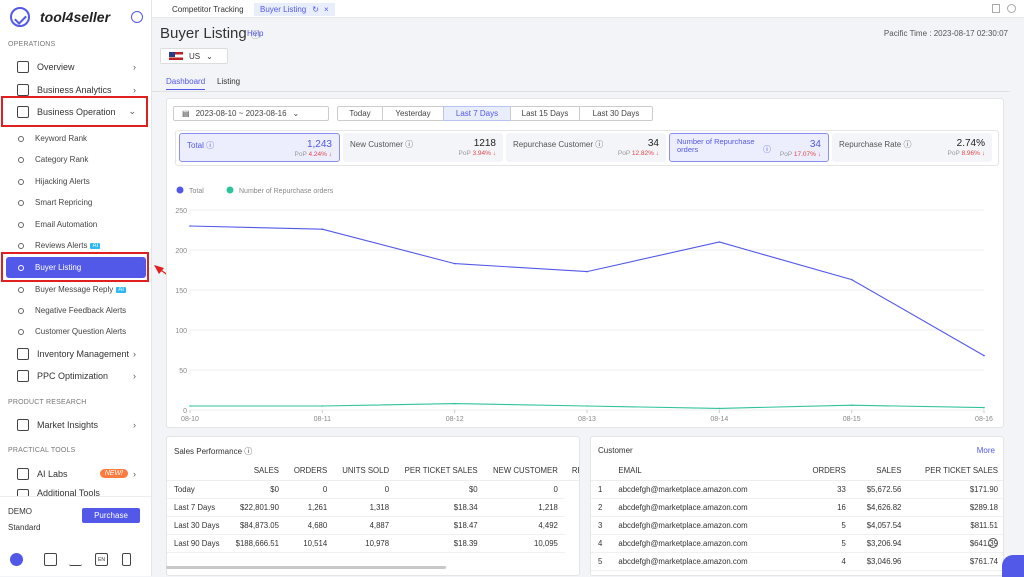 This screenshot has width=1024, height=577. I want to click on headset-icon, so click(993, 543).